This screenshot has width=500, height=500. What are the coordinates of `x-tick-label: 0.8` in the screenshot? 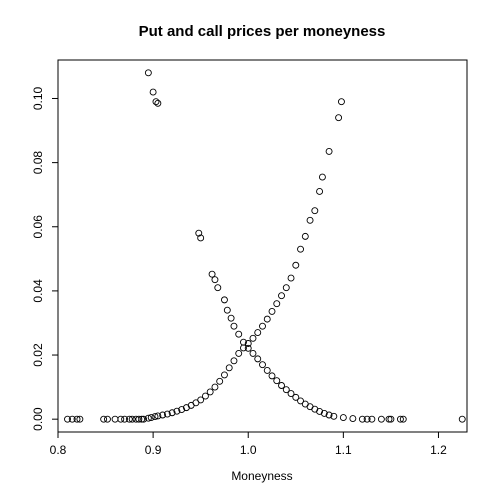 It's located at (58, 450).